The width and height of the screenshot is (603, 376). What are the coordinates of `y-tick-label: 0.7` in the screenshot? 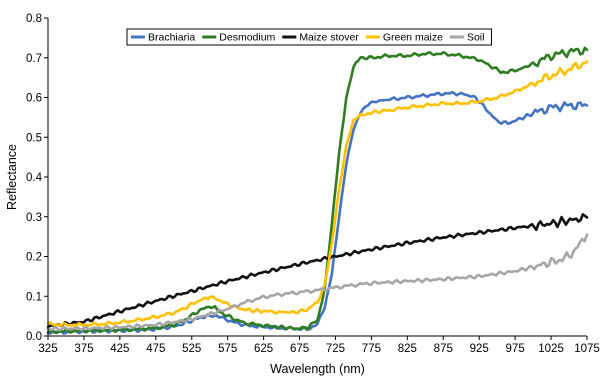 It's located at (34, 59).